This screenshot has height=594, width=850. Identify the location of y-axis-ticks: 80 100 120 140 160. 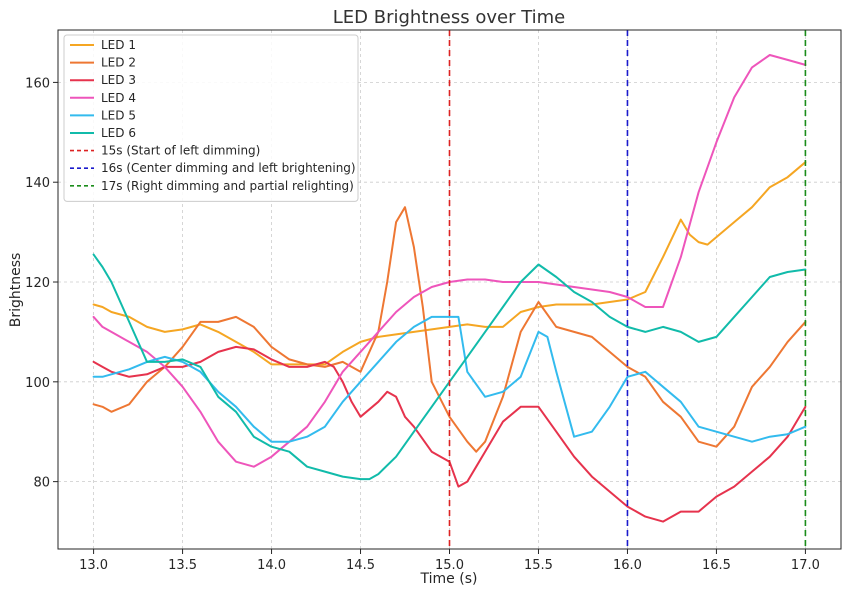
(41, 283).